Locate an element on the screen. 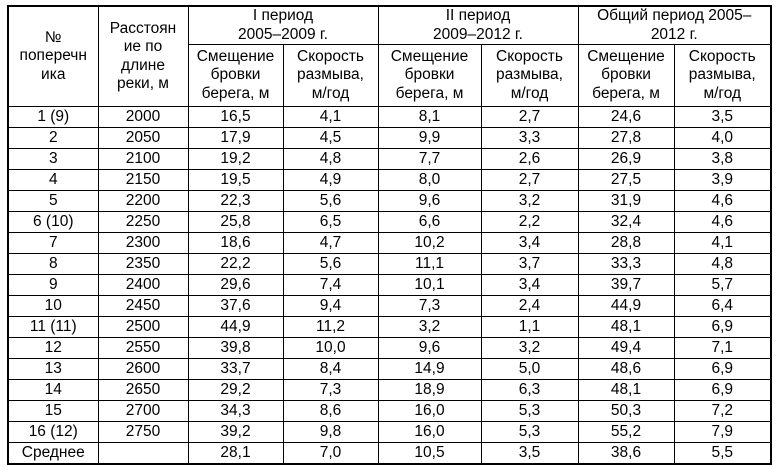 The height and width of the screenshot is (466, 778). table-cell: 27,8 is located at coordinates (626, 138).